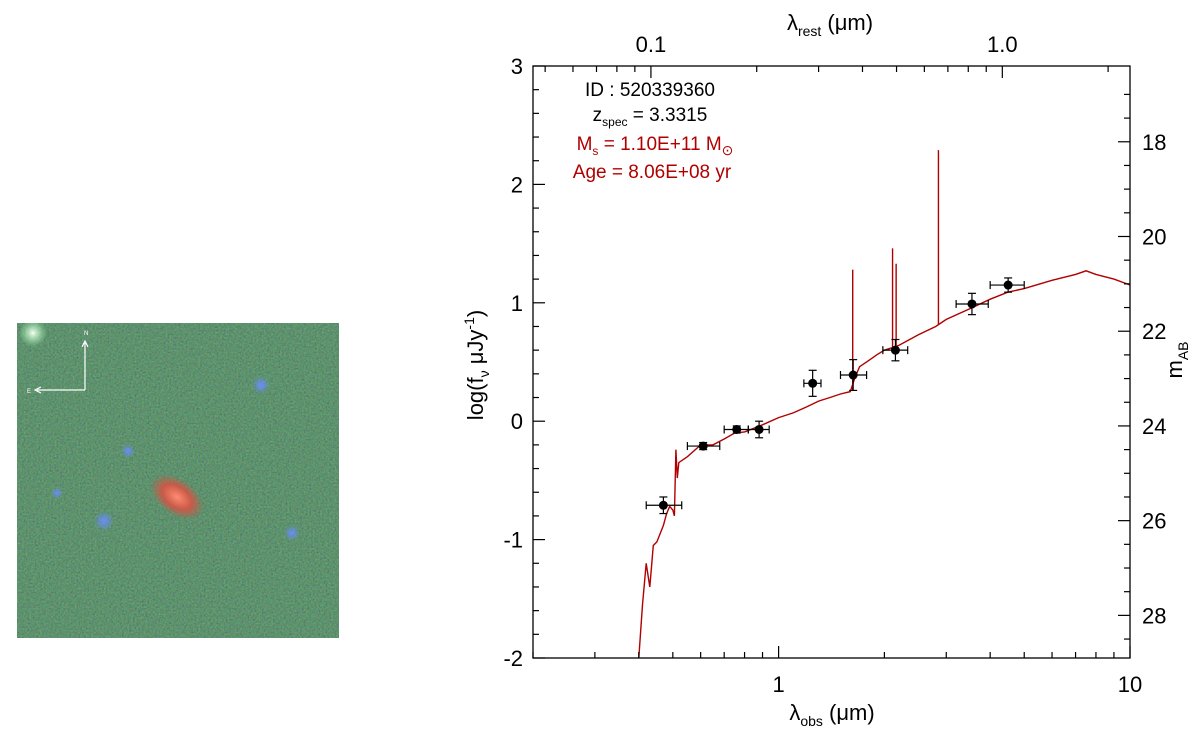 The image size is (1200, 729). What do you see at coordinates (614, 122) in the screenshot?
I see `redshift-sub: spec` at bounding box center [614, 122].